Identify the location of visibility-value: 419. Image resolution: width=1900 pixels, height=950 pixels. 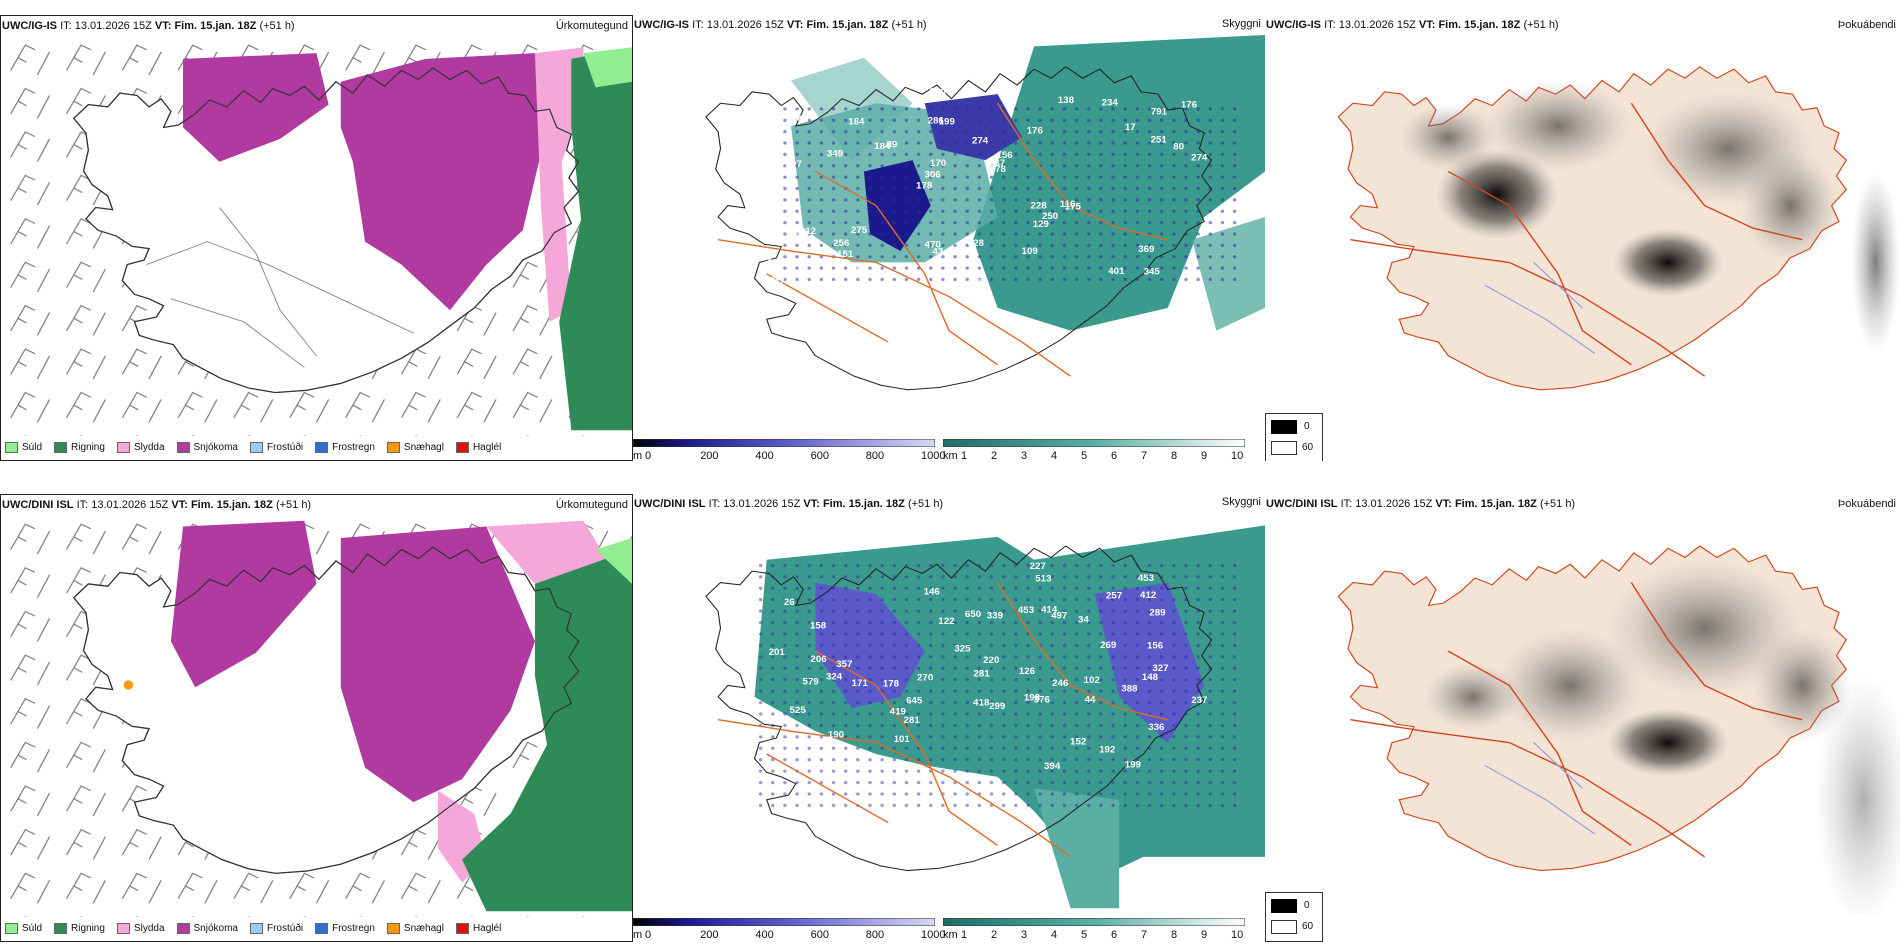
(898, 711).